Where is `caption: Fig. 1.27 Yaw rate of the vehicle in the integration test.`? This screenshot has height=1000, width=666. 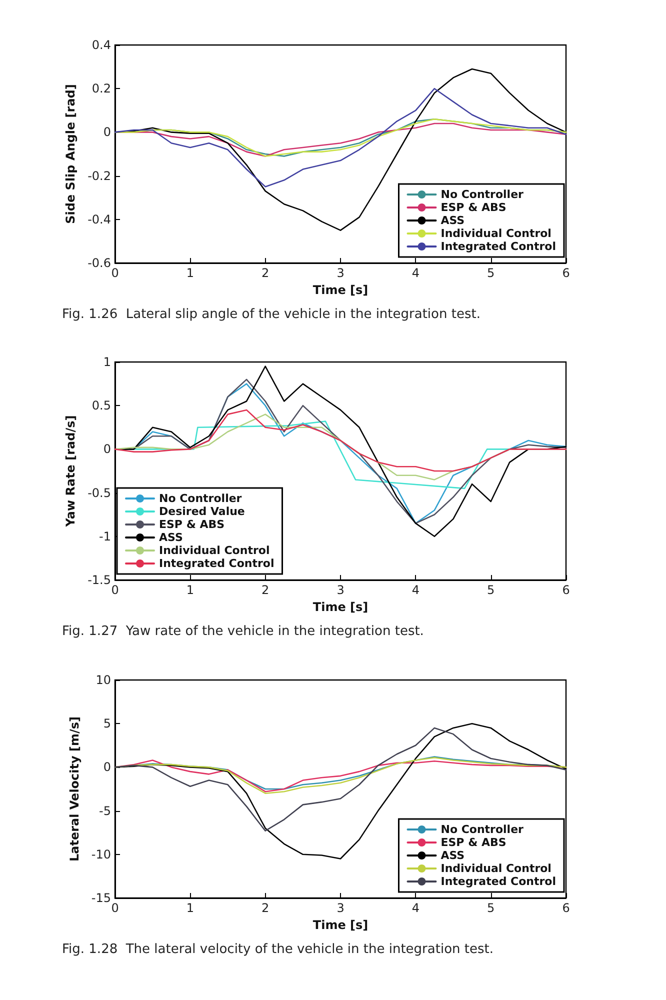 caption: Fig. 1.27 Yaw rate of the vehicle in the integration test. is located at coordinates (243, 631).